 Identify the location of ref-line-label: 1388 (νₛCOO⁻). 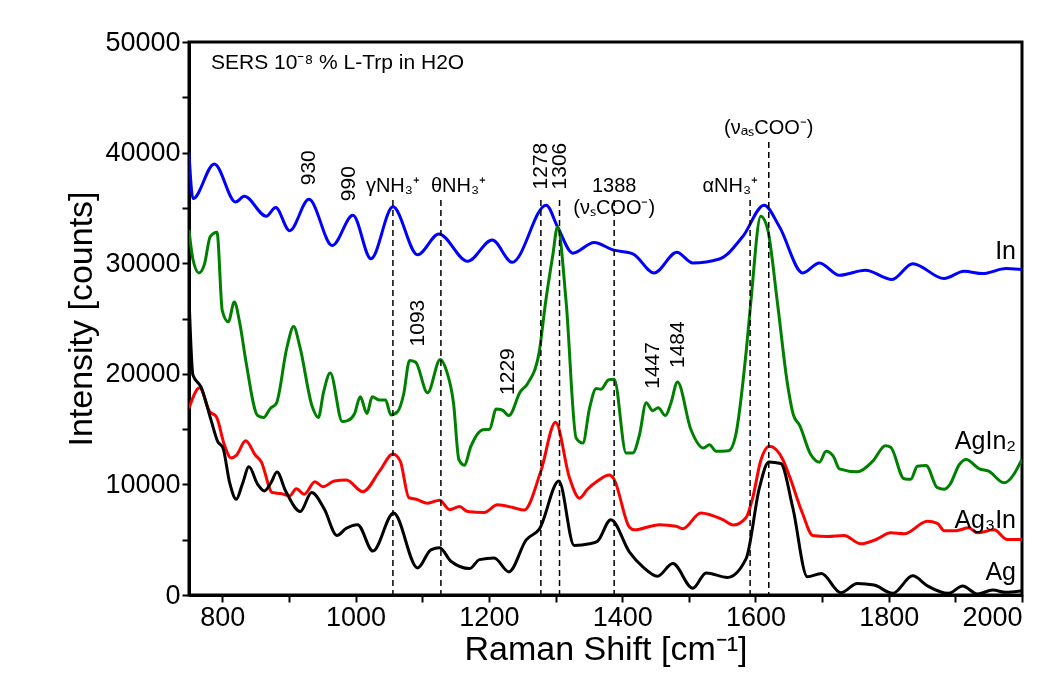
(614, 196).